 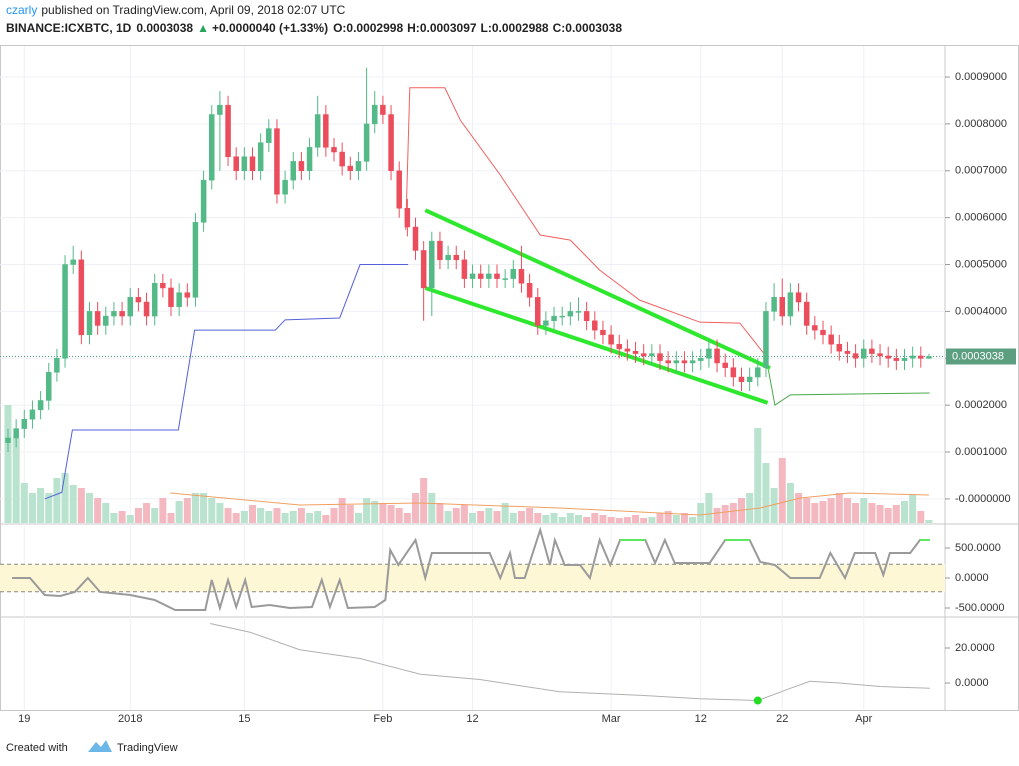 What do you see at coordinates (147, 748) in the screenshot?
I see `footer-brand: TradingView` at bounding box center [147, 748].